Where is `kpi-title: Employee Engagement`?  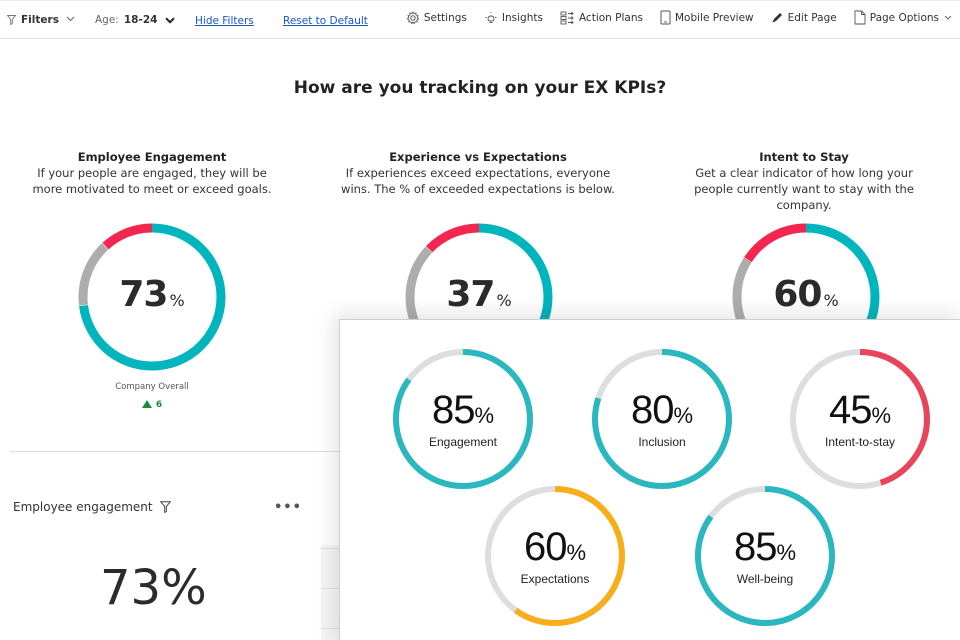 kpi-title: Employee Engagement is located at coordinates (152, 157).